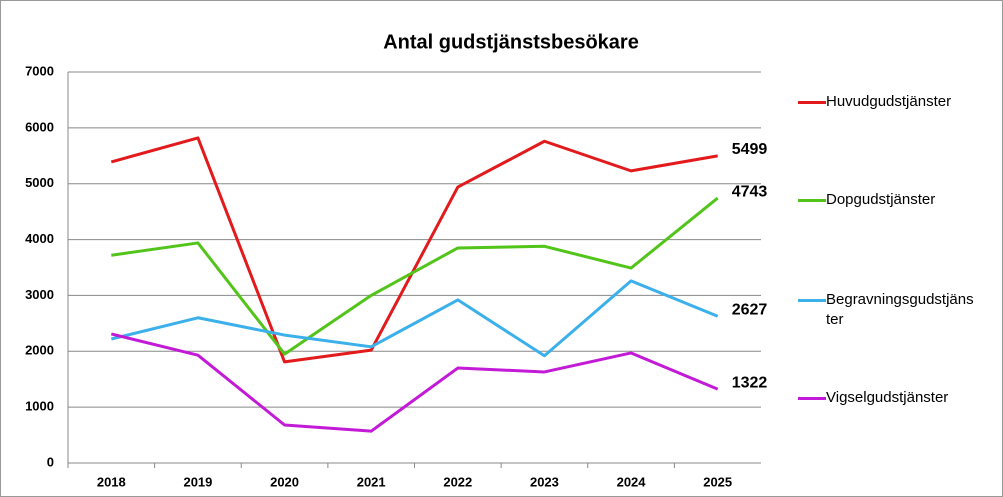 This screenshot has width=1003, height=497. Describe the element at coordinates (632, 481) in the screenshot. I see `x-tick-label: 2024` at that location.